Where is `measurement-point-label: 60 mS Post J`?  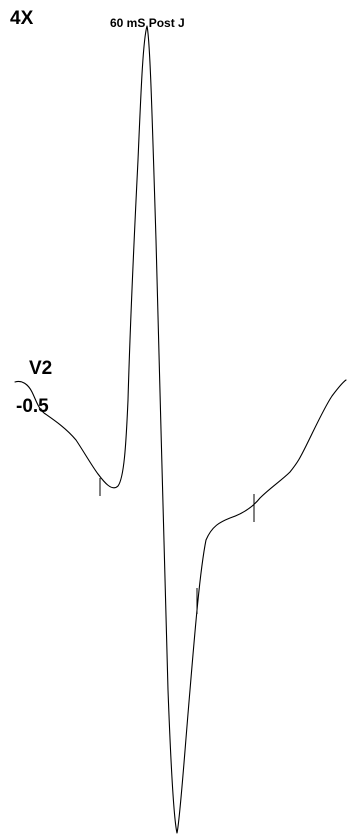
measurement-point-label: 60 mS Post J is located at coordinates (147, 23).